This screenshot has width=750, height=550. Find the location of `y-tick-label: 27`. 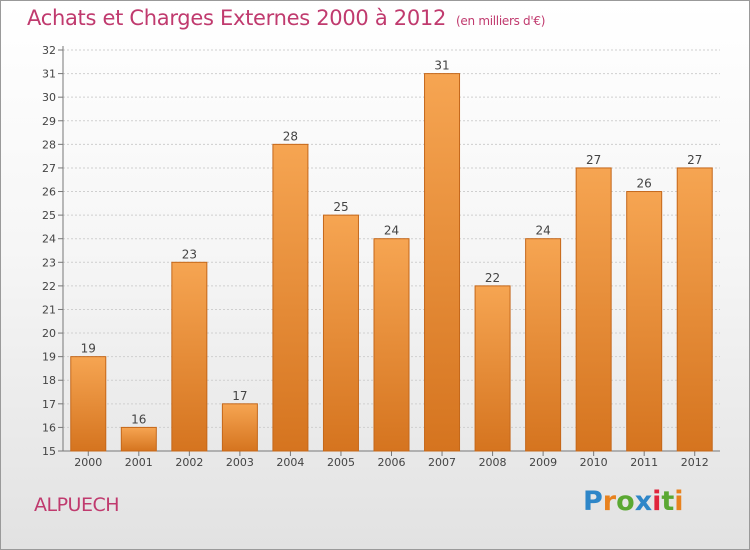

y-tick-label: 27 is located at coordinates (49, 168).